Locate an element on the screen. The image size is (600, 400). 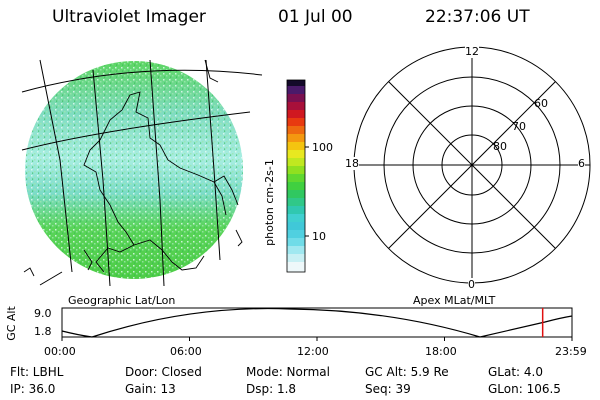
status-gain: Gain: 13 is located at coordinates (150, 389).